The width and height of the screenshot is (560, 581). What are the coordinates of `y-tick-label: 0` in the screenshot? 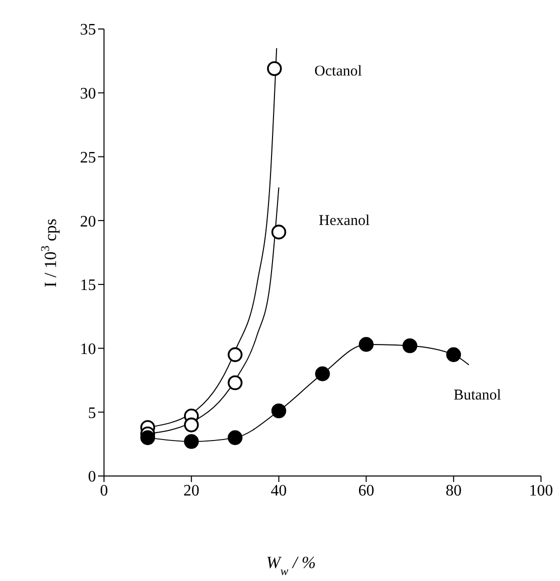 It's located at (92, 477).